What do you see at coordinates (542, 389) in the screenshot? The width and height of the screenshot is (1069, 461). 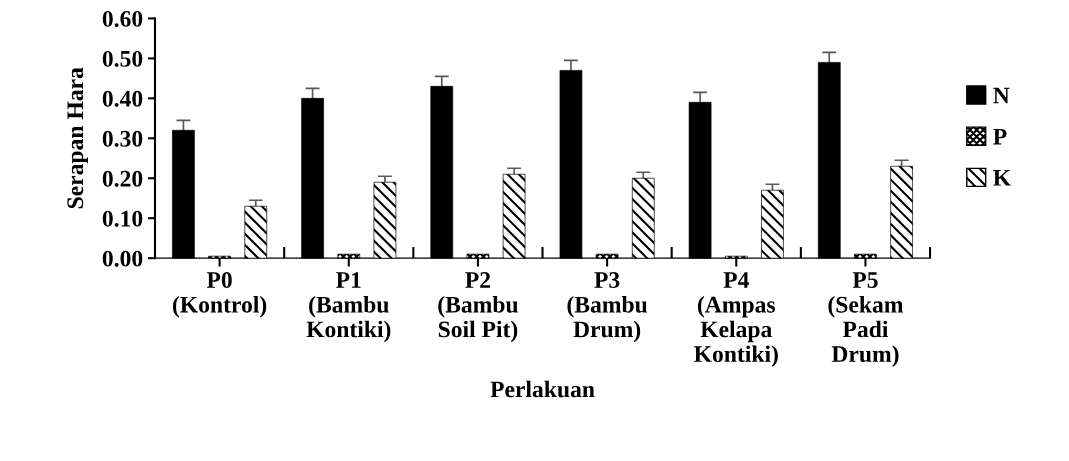 I see `x-axis-title: Perlakuan` at bounding box center [542, 389].